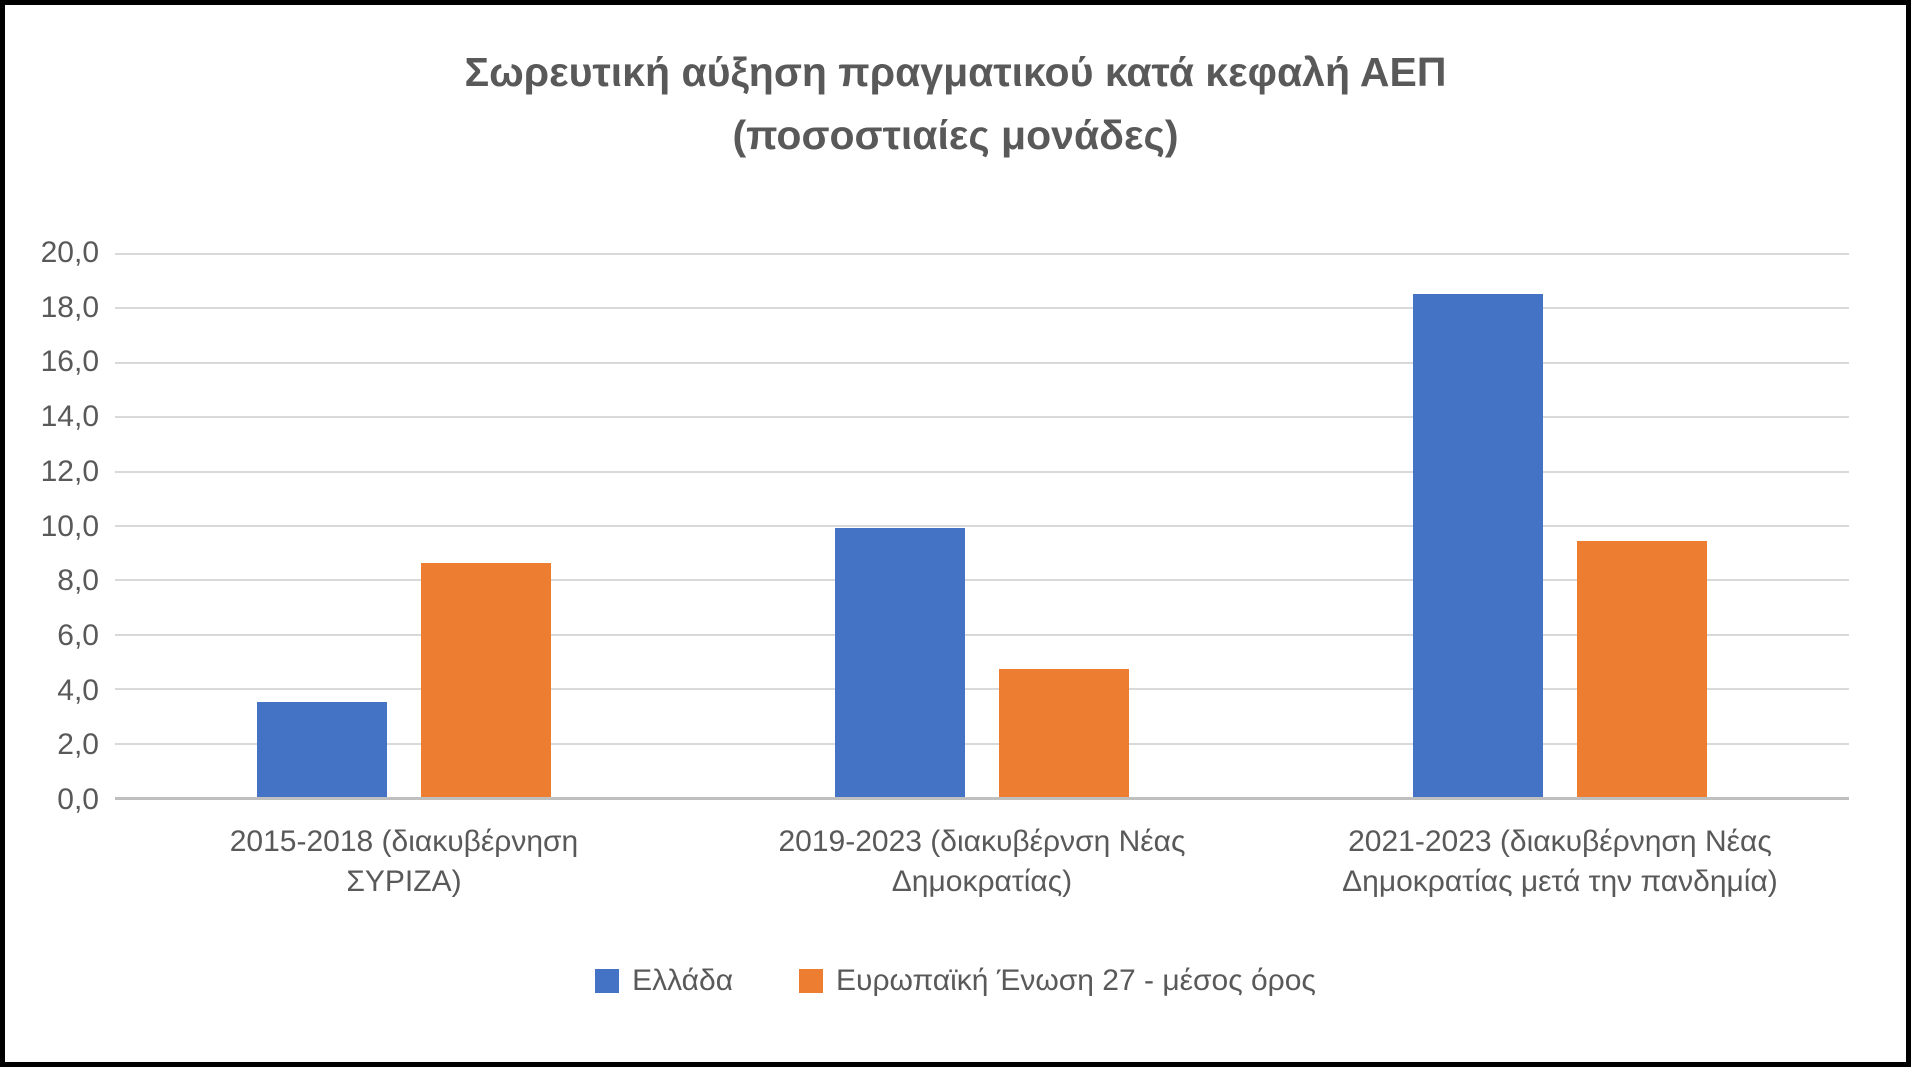 This screenshot has width=1911, height=1067. What do you see at coordinates (69, 362) in the screenshot?
I see `y-tick-label: 16,0` at bounding box center [69, 362].